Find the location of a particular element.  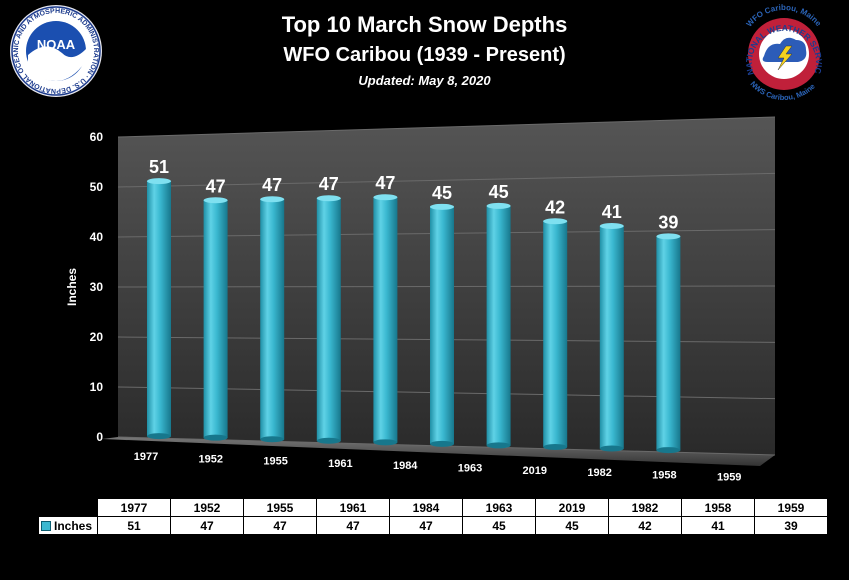

chart-title: Top 10 March Snow Depths is located at coordinates (424, 24).